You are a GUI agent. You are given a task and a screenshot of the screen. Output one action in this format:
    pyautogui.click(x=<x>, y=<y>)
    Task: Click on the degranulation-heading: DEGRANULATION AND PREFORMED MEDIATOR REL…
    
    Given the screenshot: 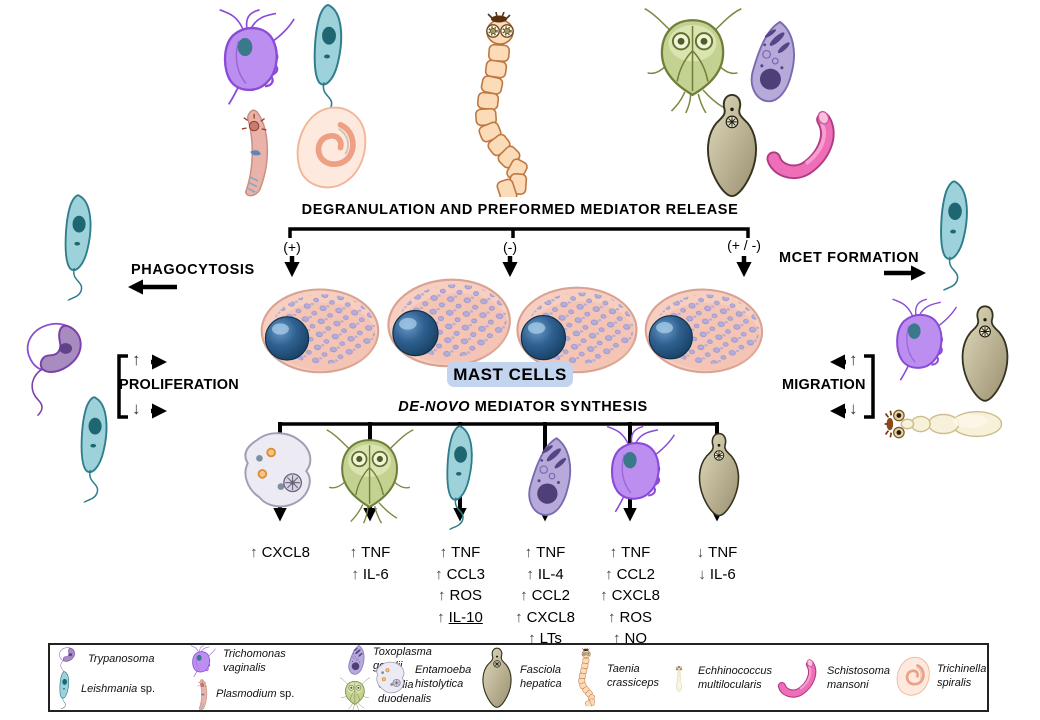 What is the action you would take?
    pyautogui.click(x=520, y=210)
    